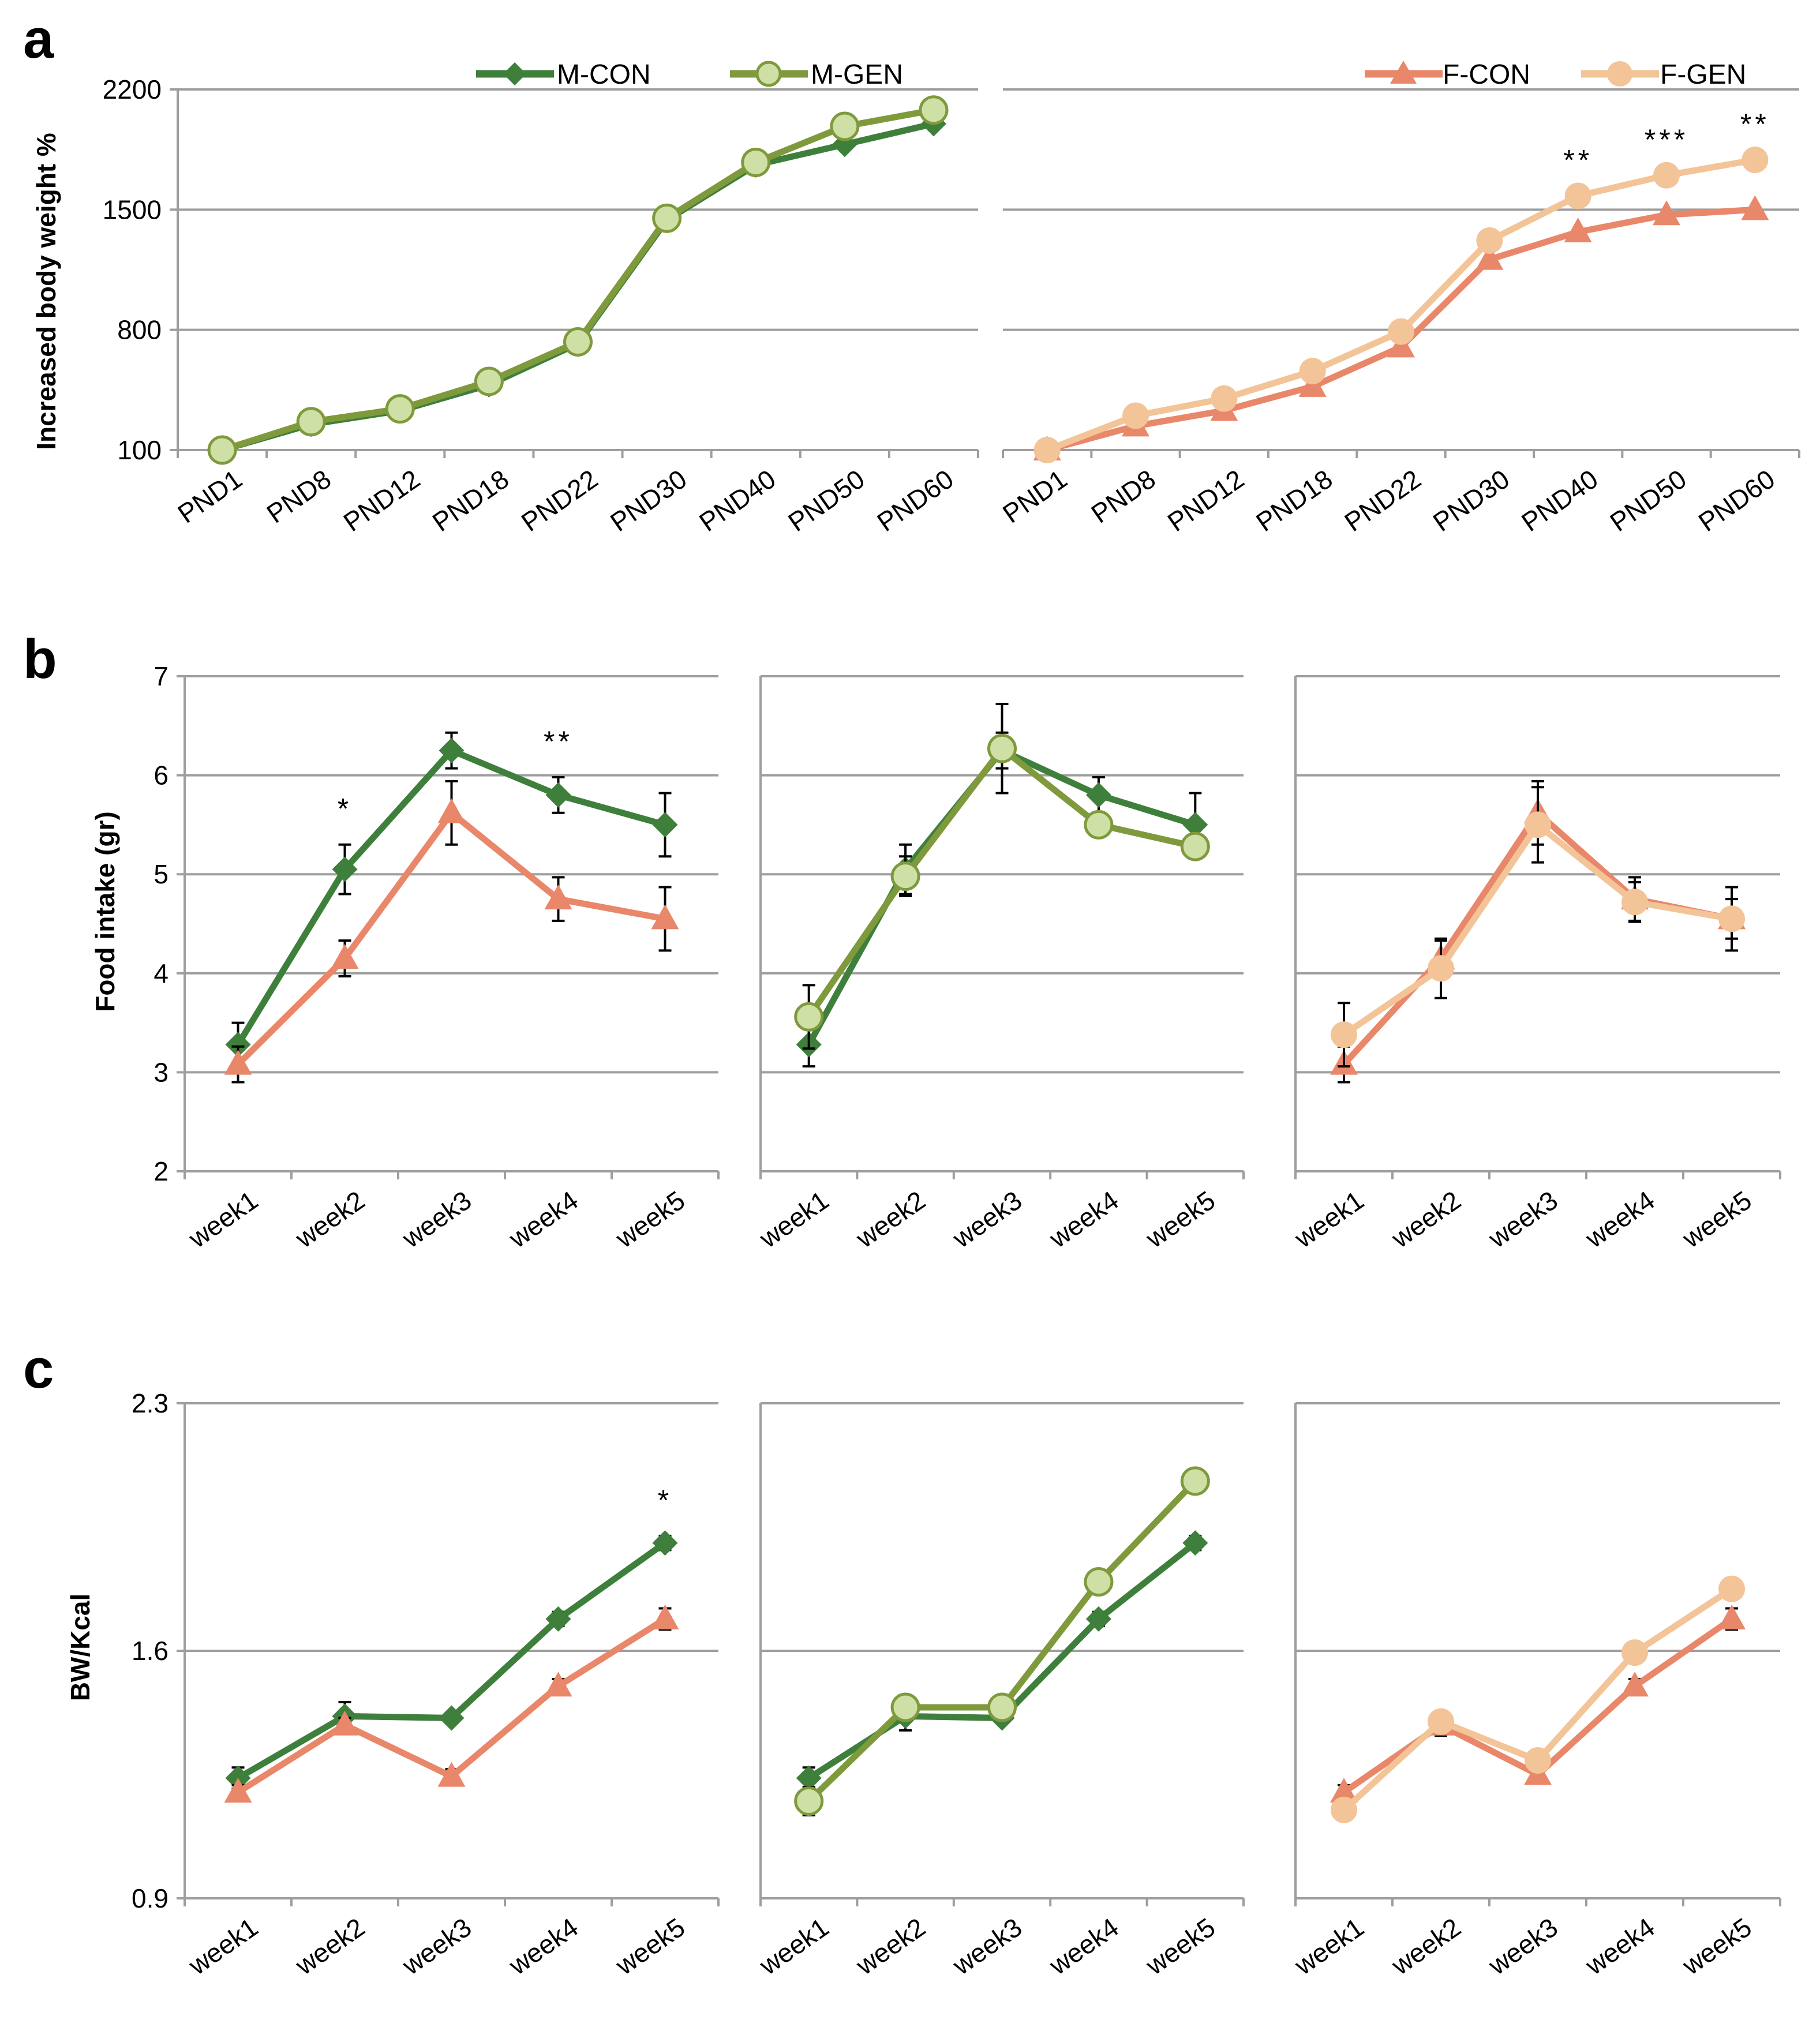 The height and width of the screenshot is (2042, 1820). I want to click on plot-c-male: week1 week2 week3 week4 week5, so click(999, 1691).